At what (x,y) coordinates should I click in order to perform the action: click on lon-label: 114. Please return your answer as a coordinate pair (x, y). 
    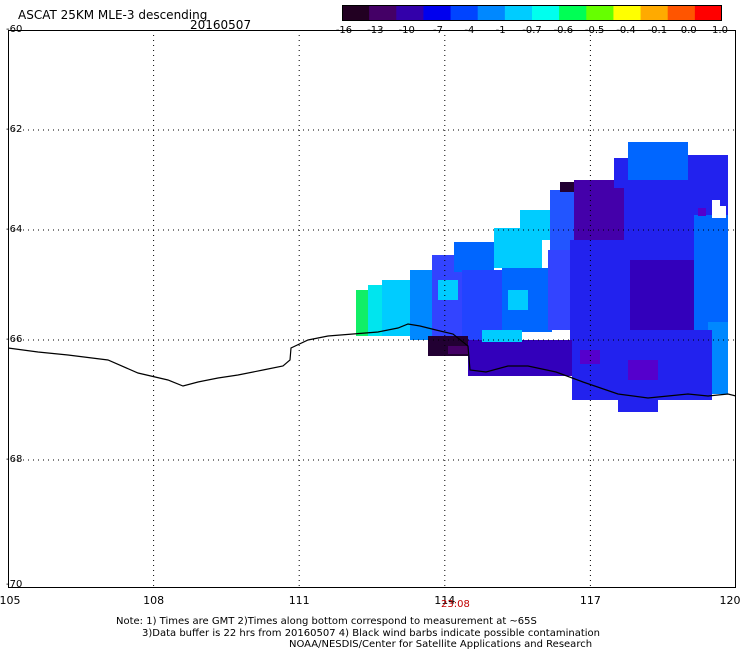
    Looking at the image, I should click on (445, 600).